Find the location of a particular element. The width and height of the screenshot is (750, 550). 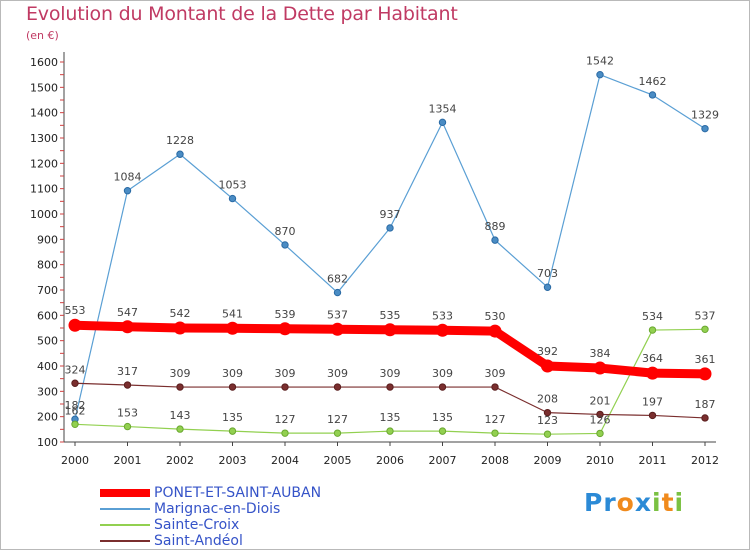

x-tick-label: 2008 is located at coordinates (495, 460).